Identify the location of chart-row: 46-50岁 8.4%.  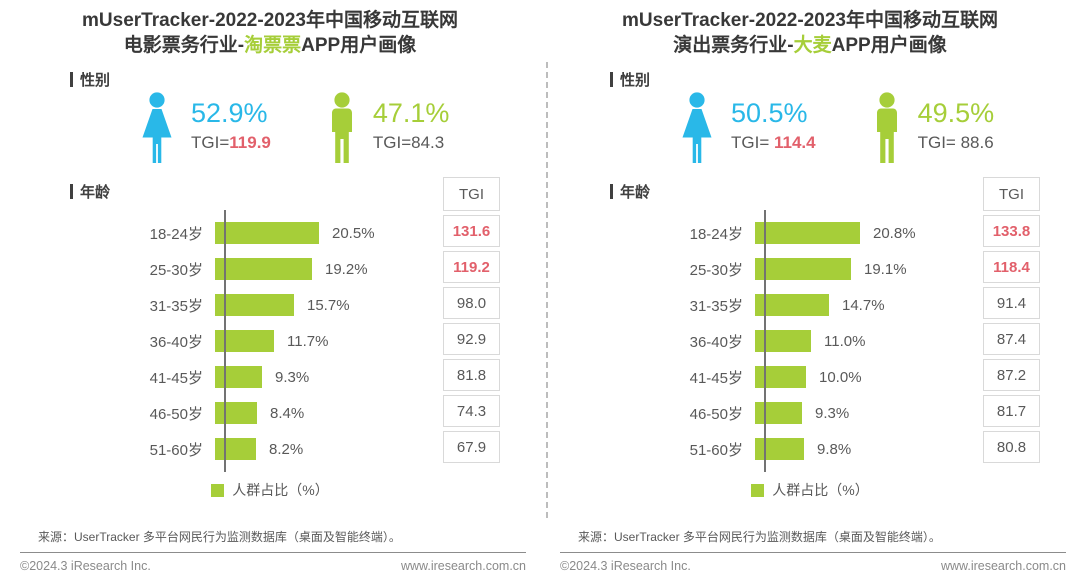
(272, 413).